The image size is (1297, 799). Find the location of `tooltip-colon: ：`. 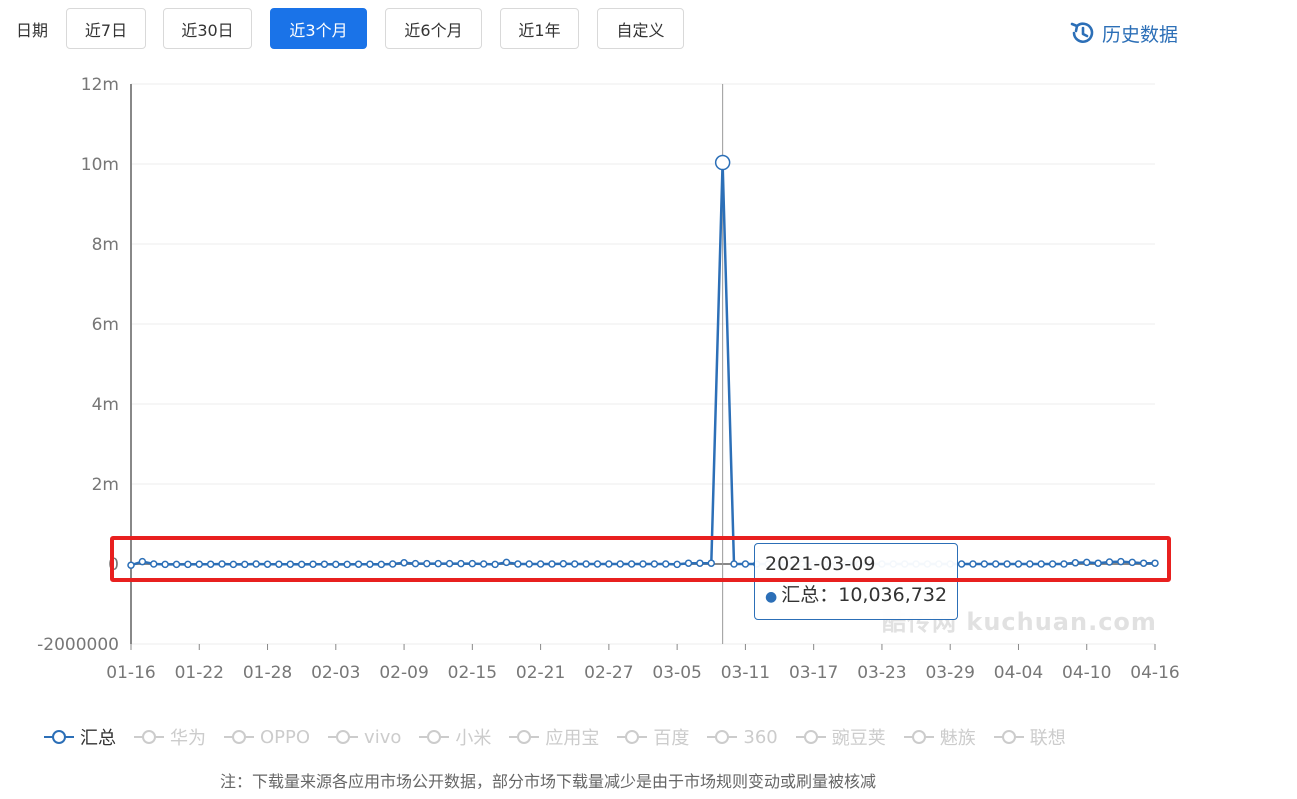

tooltip-colon: ： is located at coordinates (829, 595).